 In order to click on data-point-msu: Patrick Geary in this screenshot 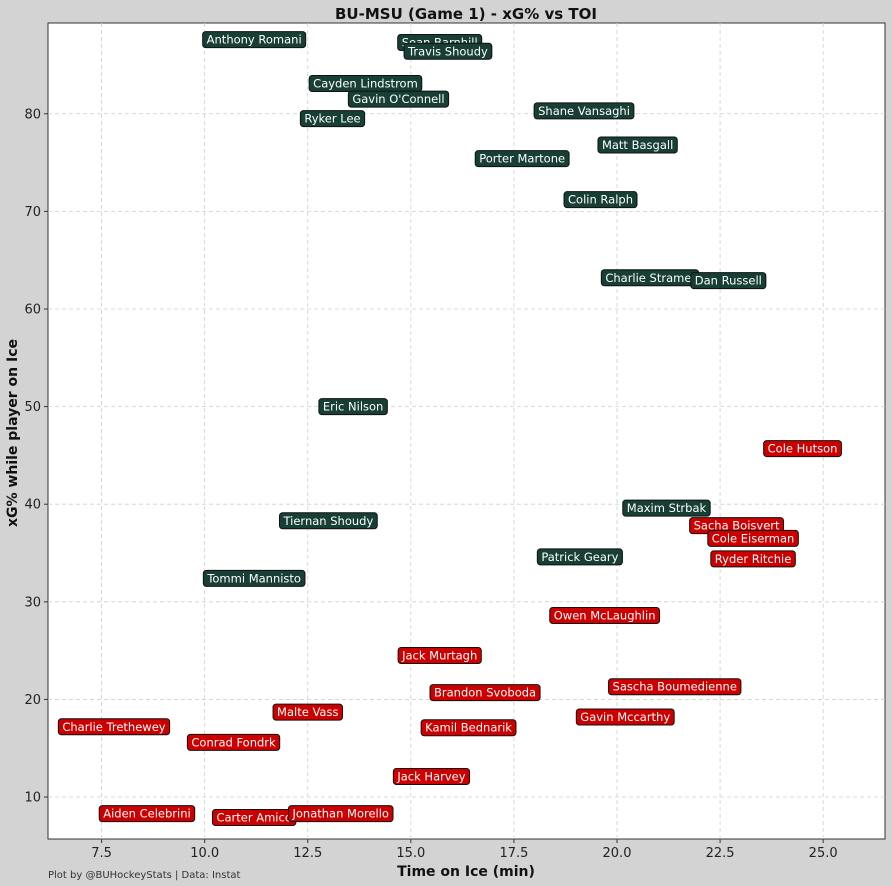, I will do `click(579, 557)`.